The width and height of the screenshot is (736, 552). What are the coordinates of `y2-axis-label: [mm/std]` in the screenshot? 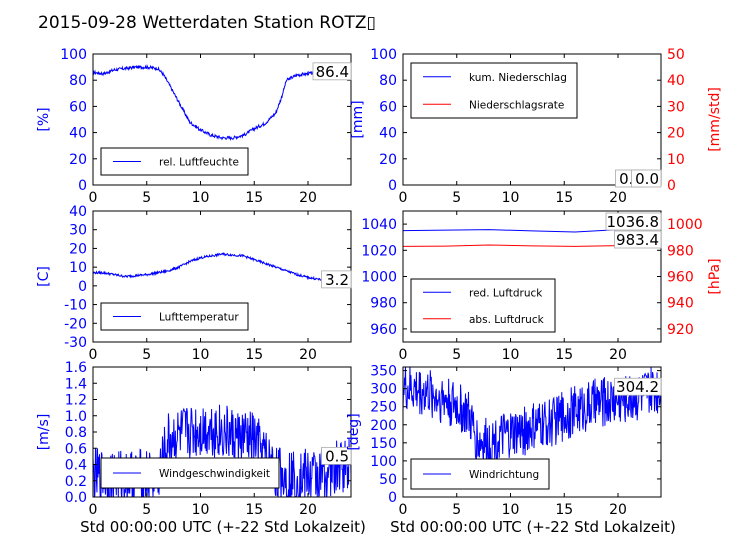 It's located at (715, 119).